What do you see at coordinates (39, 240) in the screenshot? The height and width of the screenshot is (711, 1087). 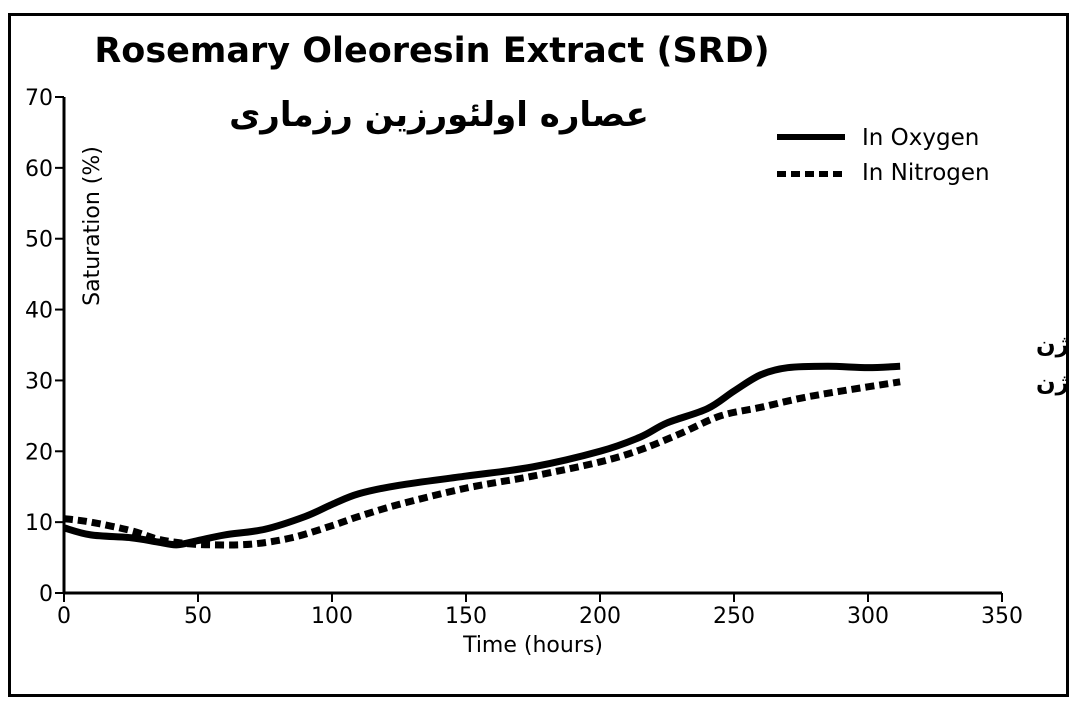 I see `y-tick-label: 50` at bounding box center [39, 240].